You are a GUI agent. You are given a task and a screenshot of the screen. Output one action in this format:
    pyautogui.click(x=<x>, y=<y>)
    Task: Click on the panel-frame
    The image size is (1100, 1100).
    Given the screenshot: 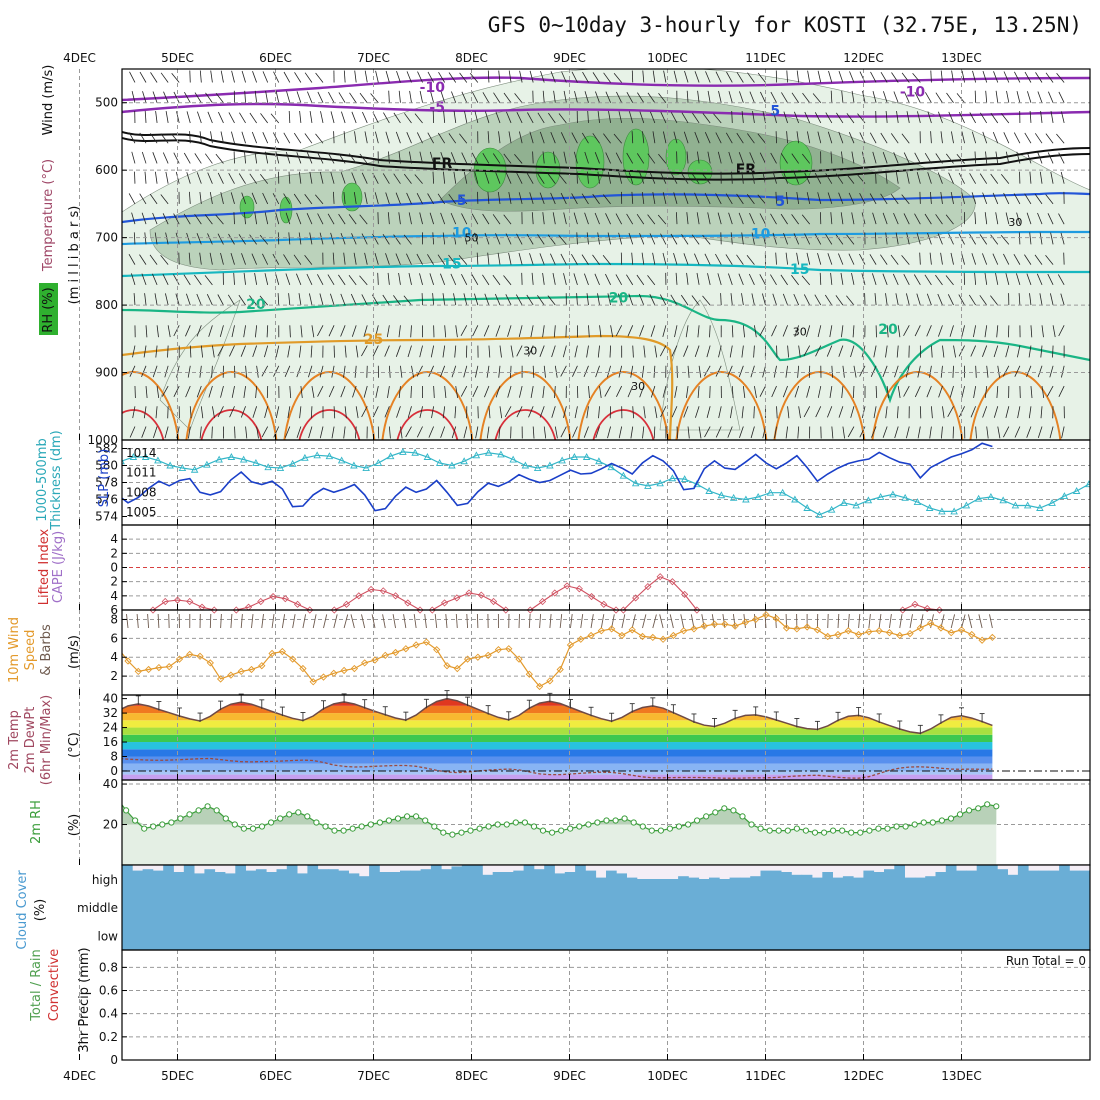 What is the action you would take?
    pyautogui.click(x=606, y=1005)
    